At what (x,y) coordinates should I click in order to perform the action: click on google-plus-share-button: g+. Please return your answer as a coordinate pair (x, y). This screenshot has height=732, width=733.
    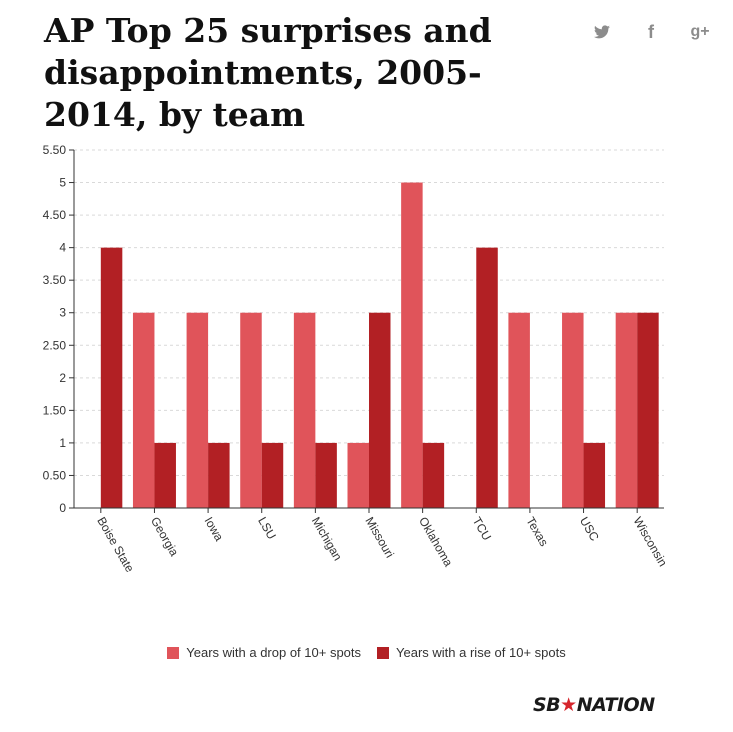
    Looking at the image, I should click on (700, 32).